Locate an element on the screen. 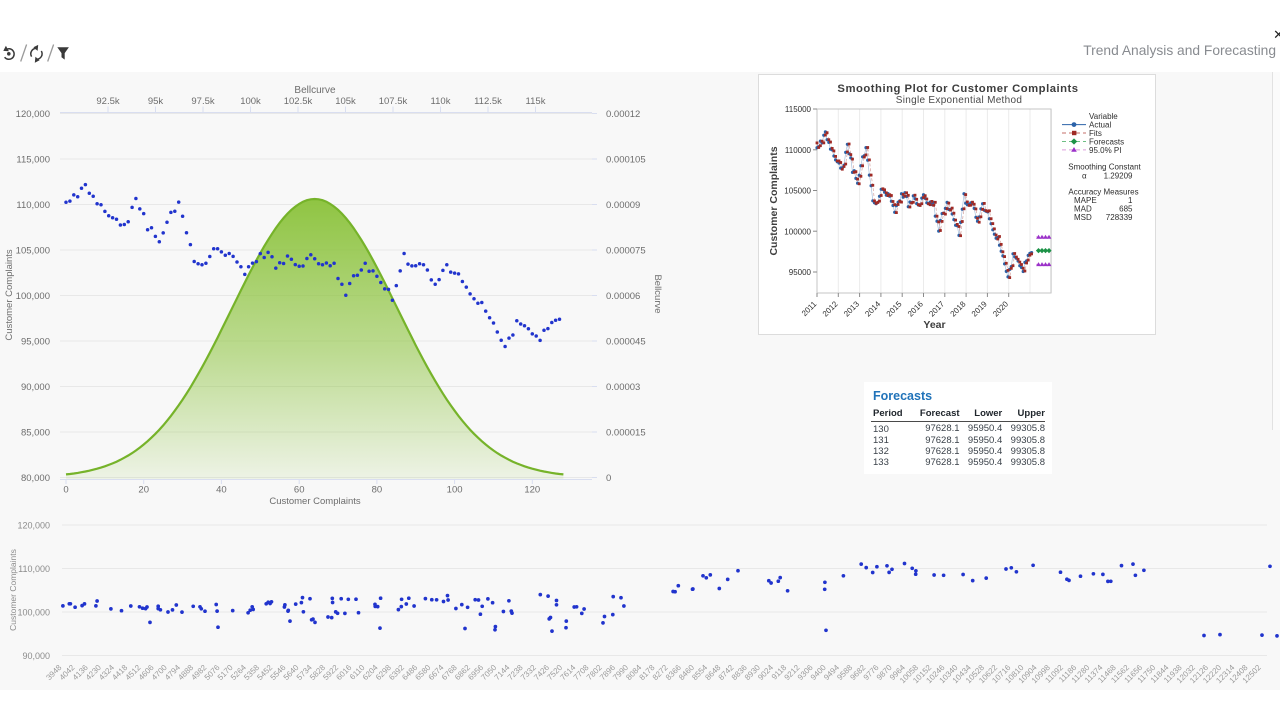  svg-text: Fits is located at coordinates (1095, 133).